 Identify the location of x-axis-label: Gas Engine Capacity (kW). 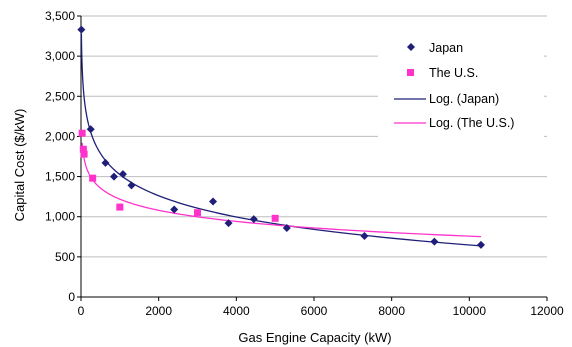
(314, 337).